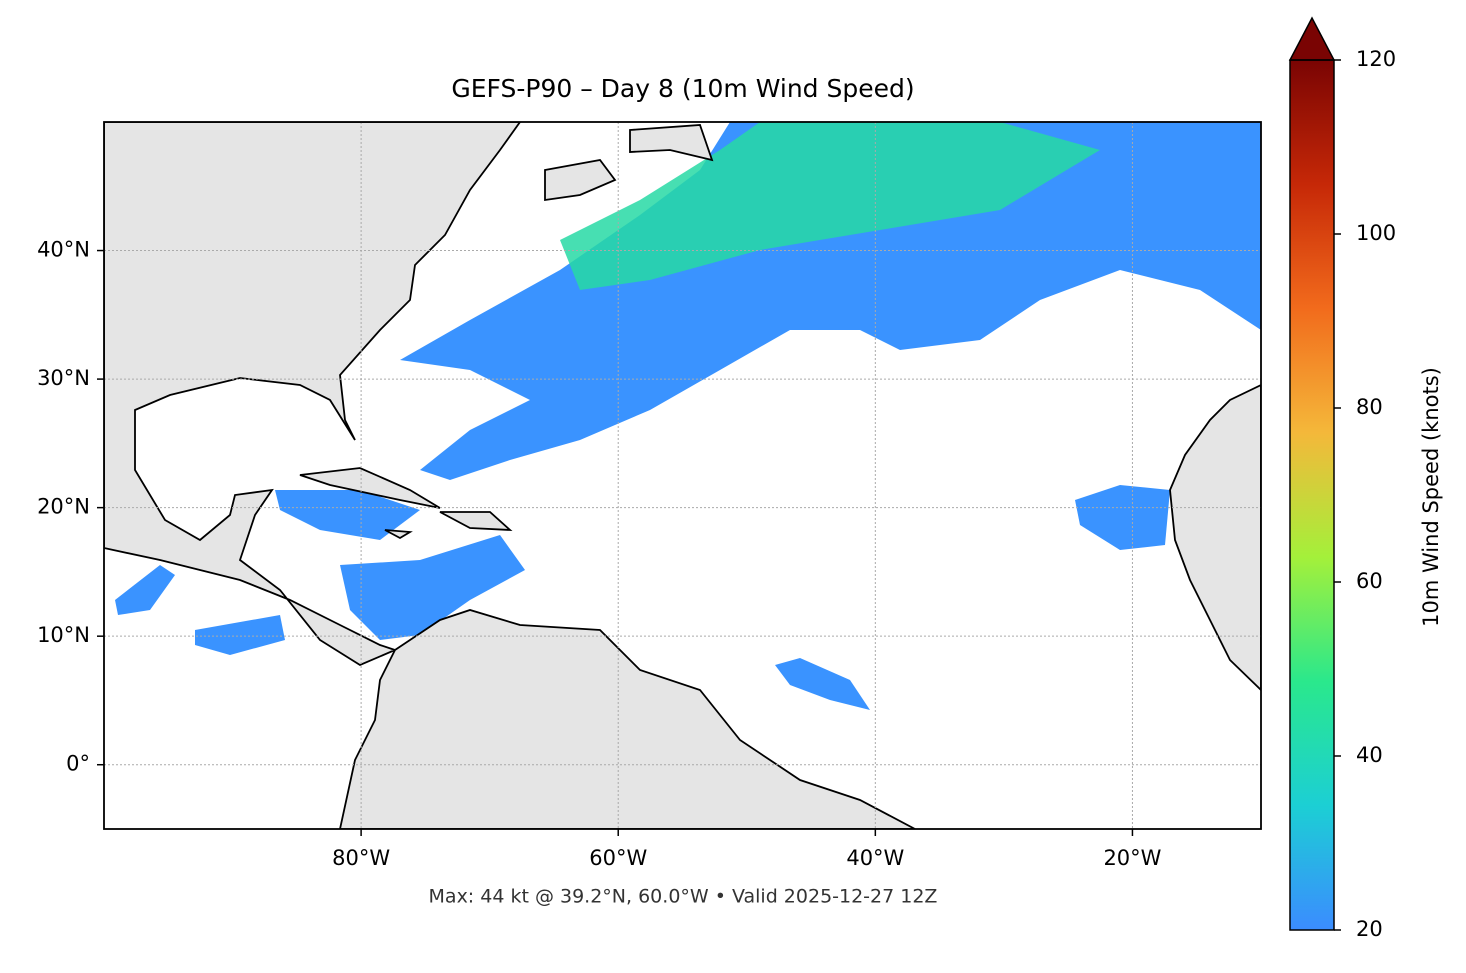 This screenshot has height=973, width=1466. I want to click on colorbar-tick-label: 40, so click(1369, 755).